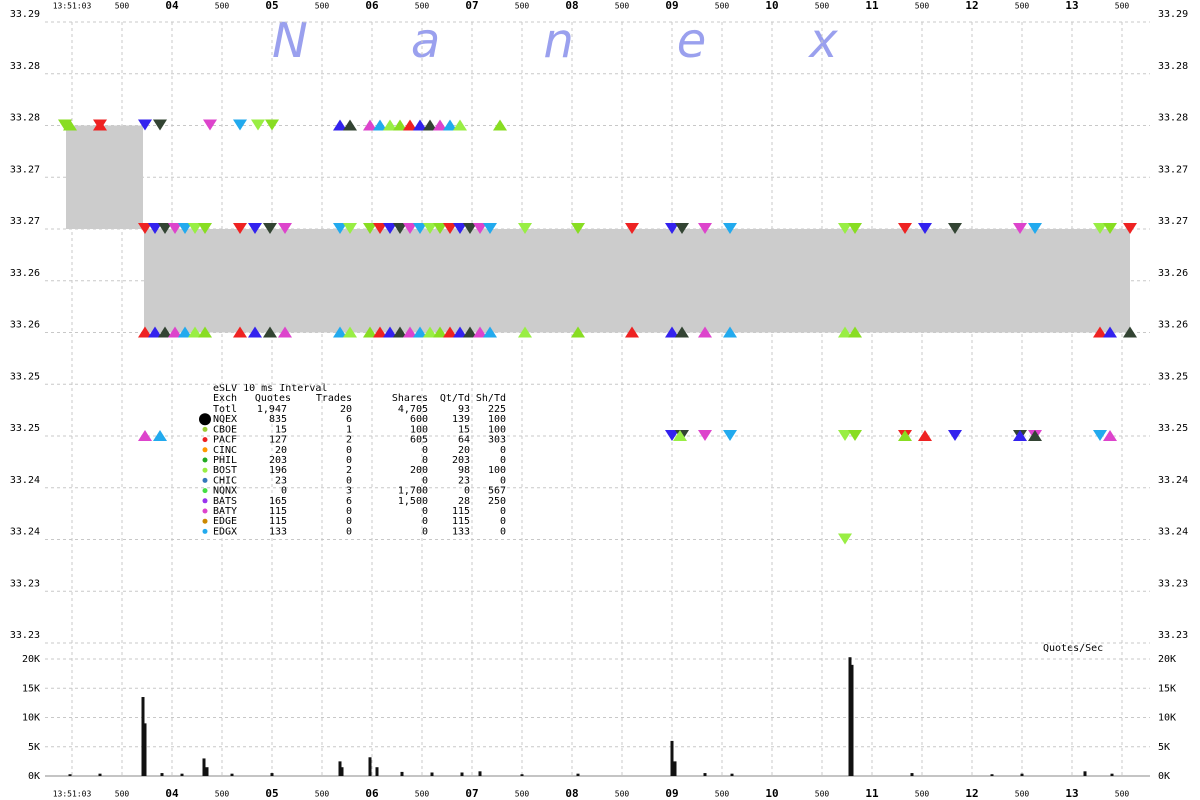 The image size is (1200, 800). What do you see at coordinates (225, 460) in the screenshot?
I see `stats-cell: PHIL` at bounding box center [225, 460].